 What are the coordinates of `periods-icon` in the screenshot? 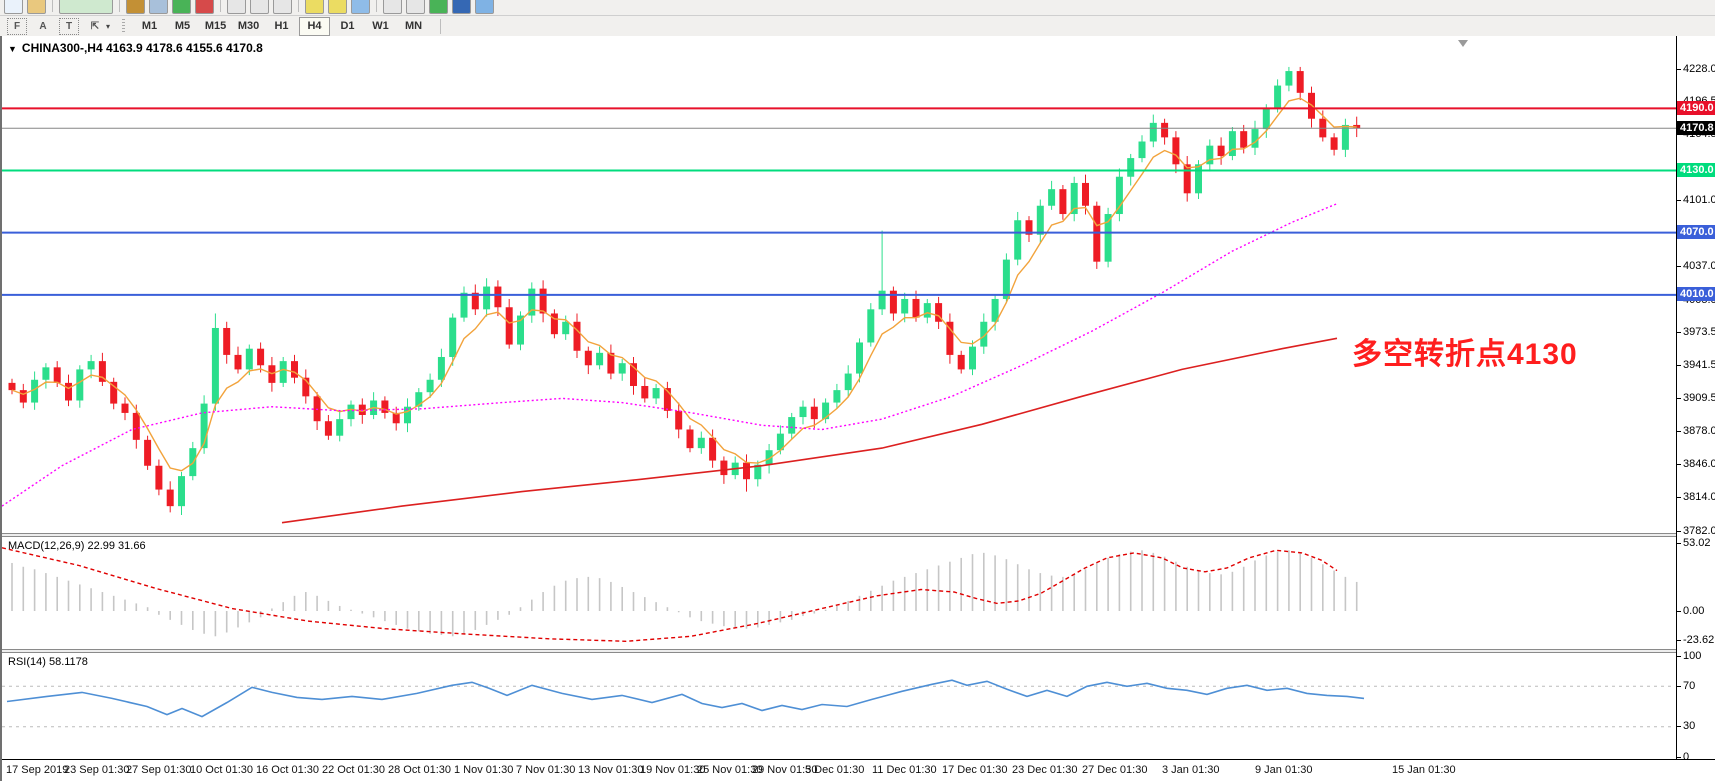 It's located at (461, 7).